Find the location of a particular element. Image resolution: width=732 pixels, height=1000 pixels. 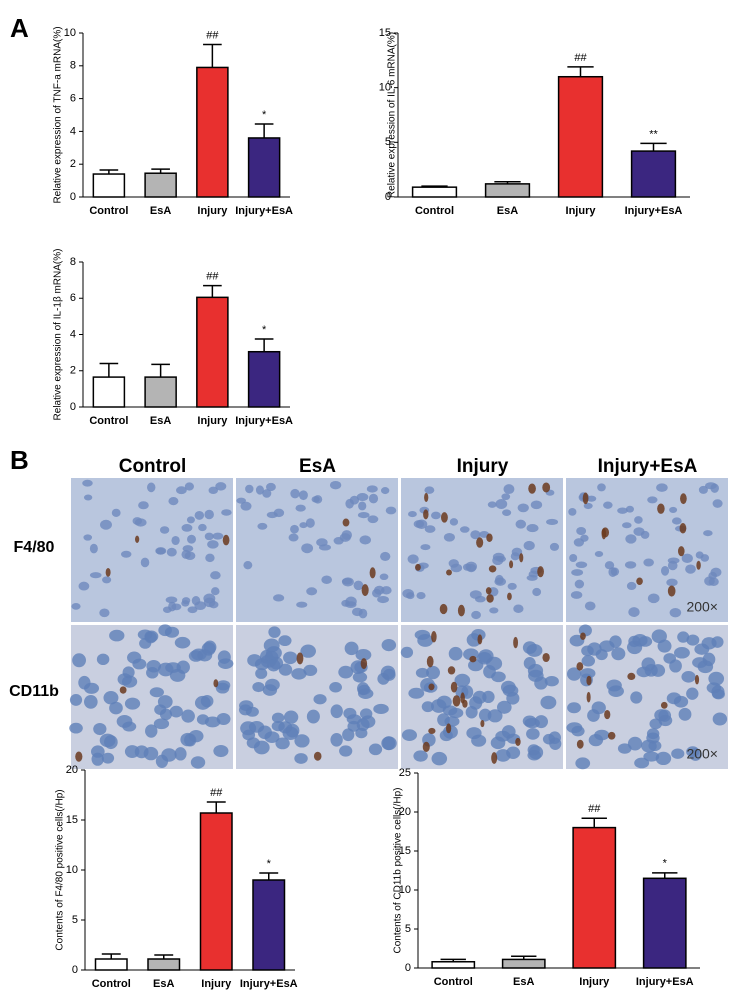

y-tick-label: 15 is located at coordinates (72, 820).